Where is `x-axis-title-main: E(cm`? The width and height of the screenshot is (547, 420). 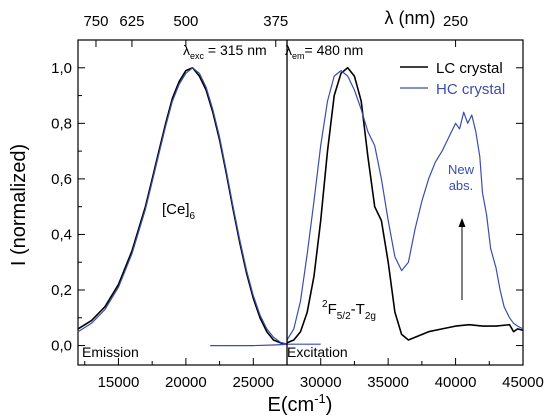
x-axis-title-main: E(cm is located at coordinates (291, 405).